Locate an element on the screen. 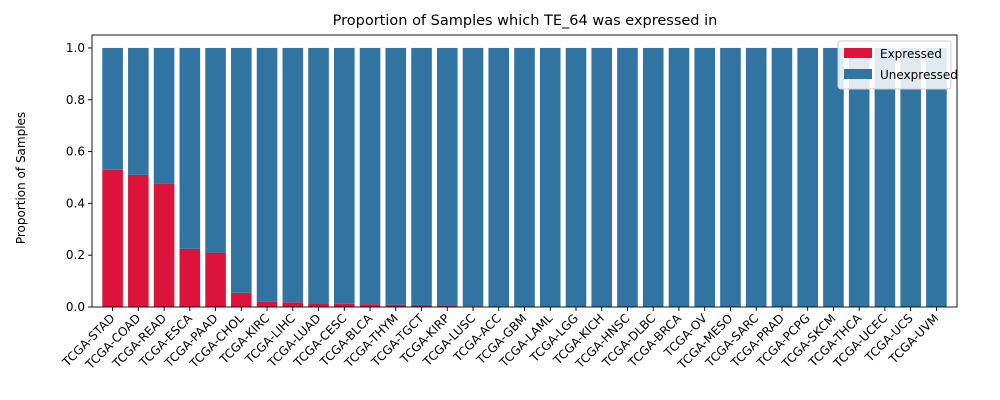 Image resolution: width=1000 pixels, height=400 pixels. bar-expressed-tcga-kirc is located at coordinates (267, 304).